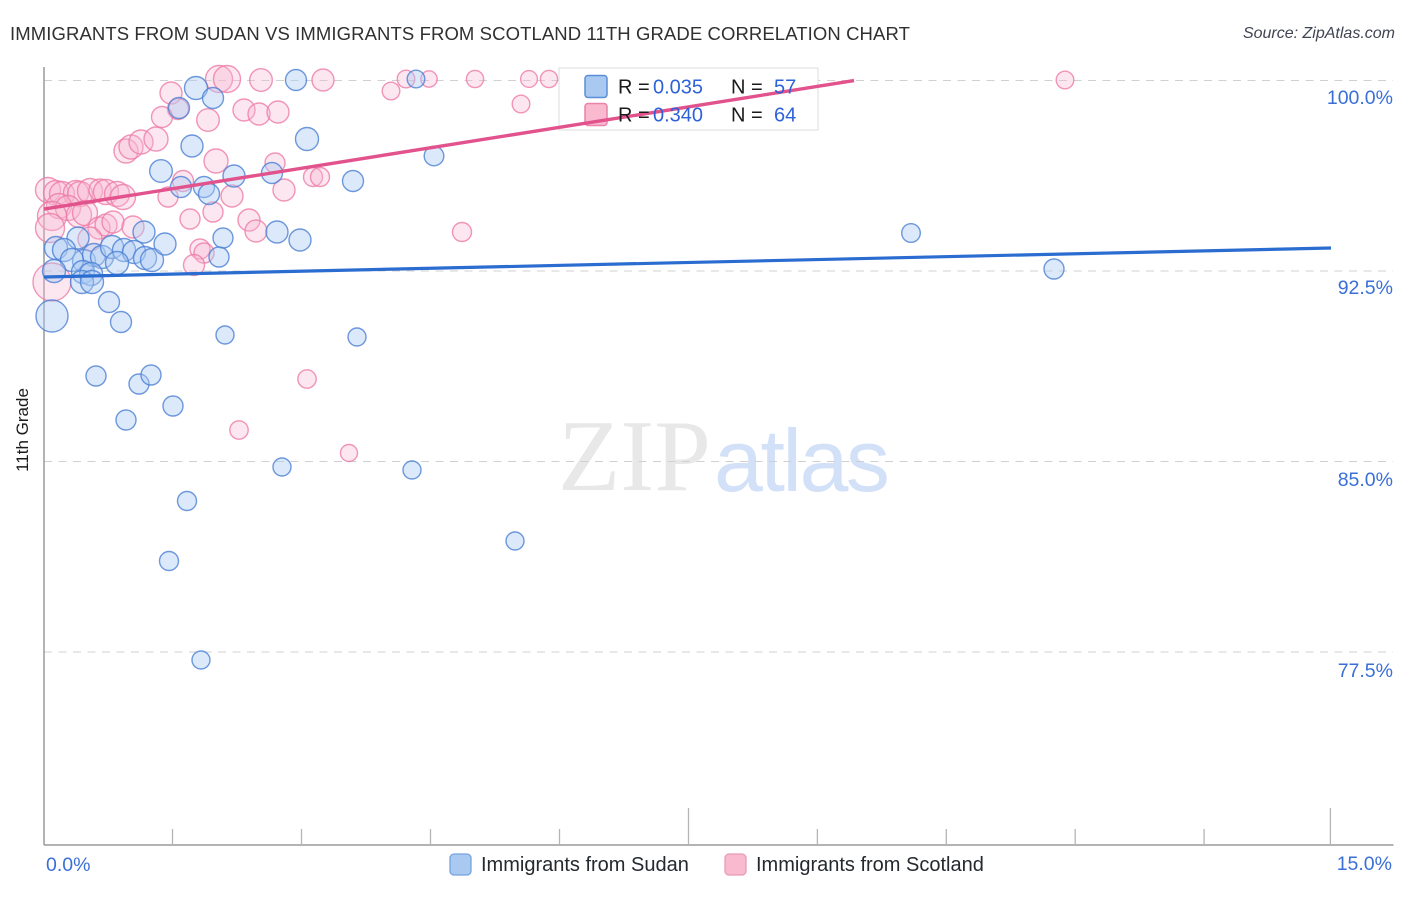 The height and width of the screenshot is (897, 1406). What do you see at coordinates (1365, 671) in the screenshot?
I see `svg-text: 77.5%` at bounding box center [1365, 671].